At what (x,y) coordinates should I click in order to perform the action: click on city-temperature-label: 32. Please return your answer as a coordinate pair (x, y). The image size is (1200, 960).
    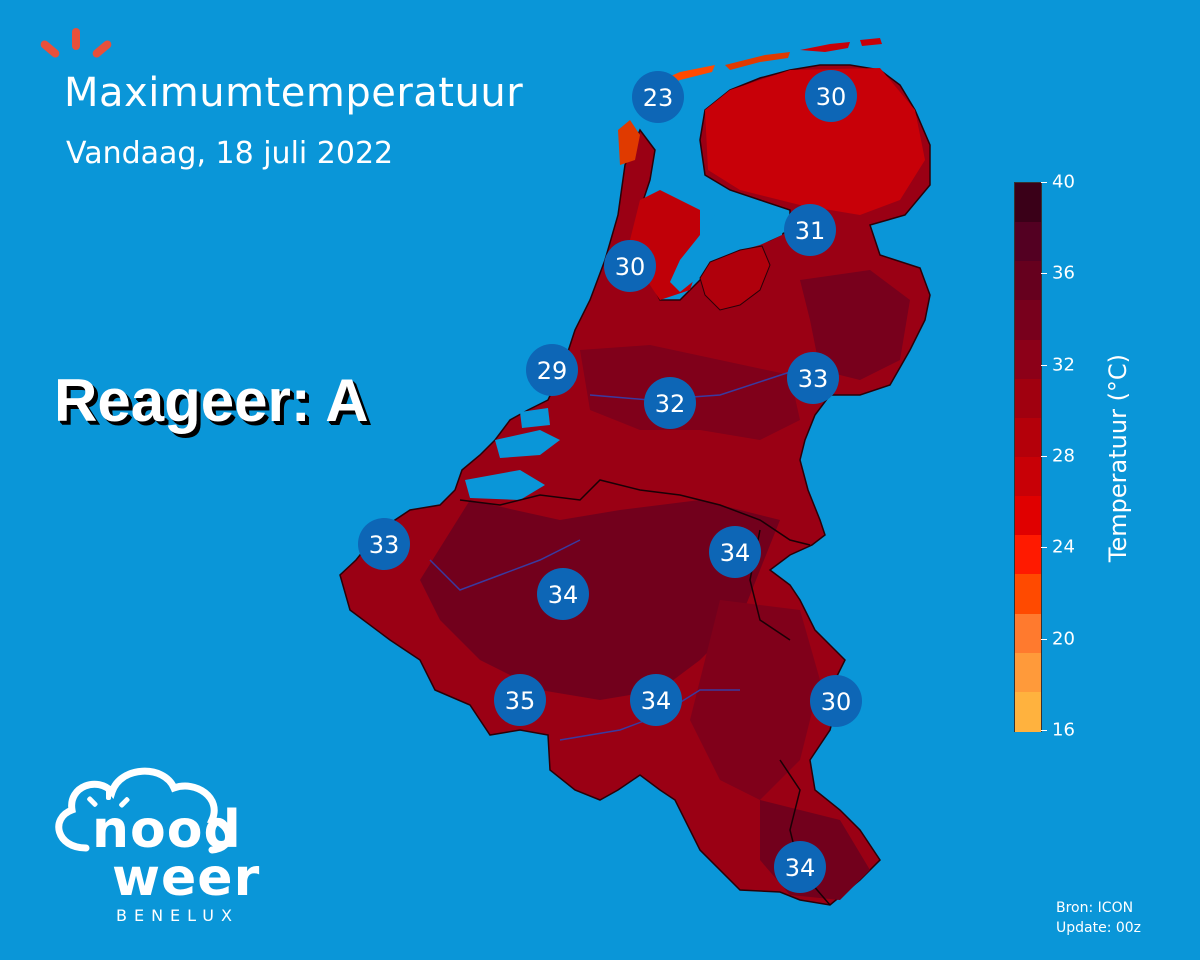
    Looking at the image, I should click on (670, 404).